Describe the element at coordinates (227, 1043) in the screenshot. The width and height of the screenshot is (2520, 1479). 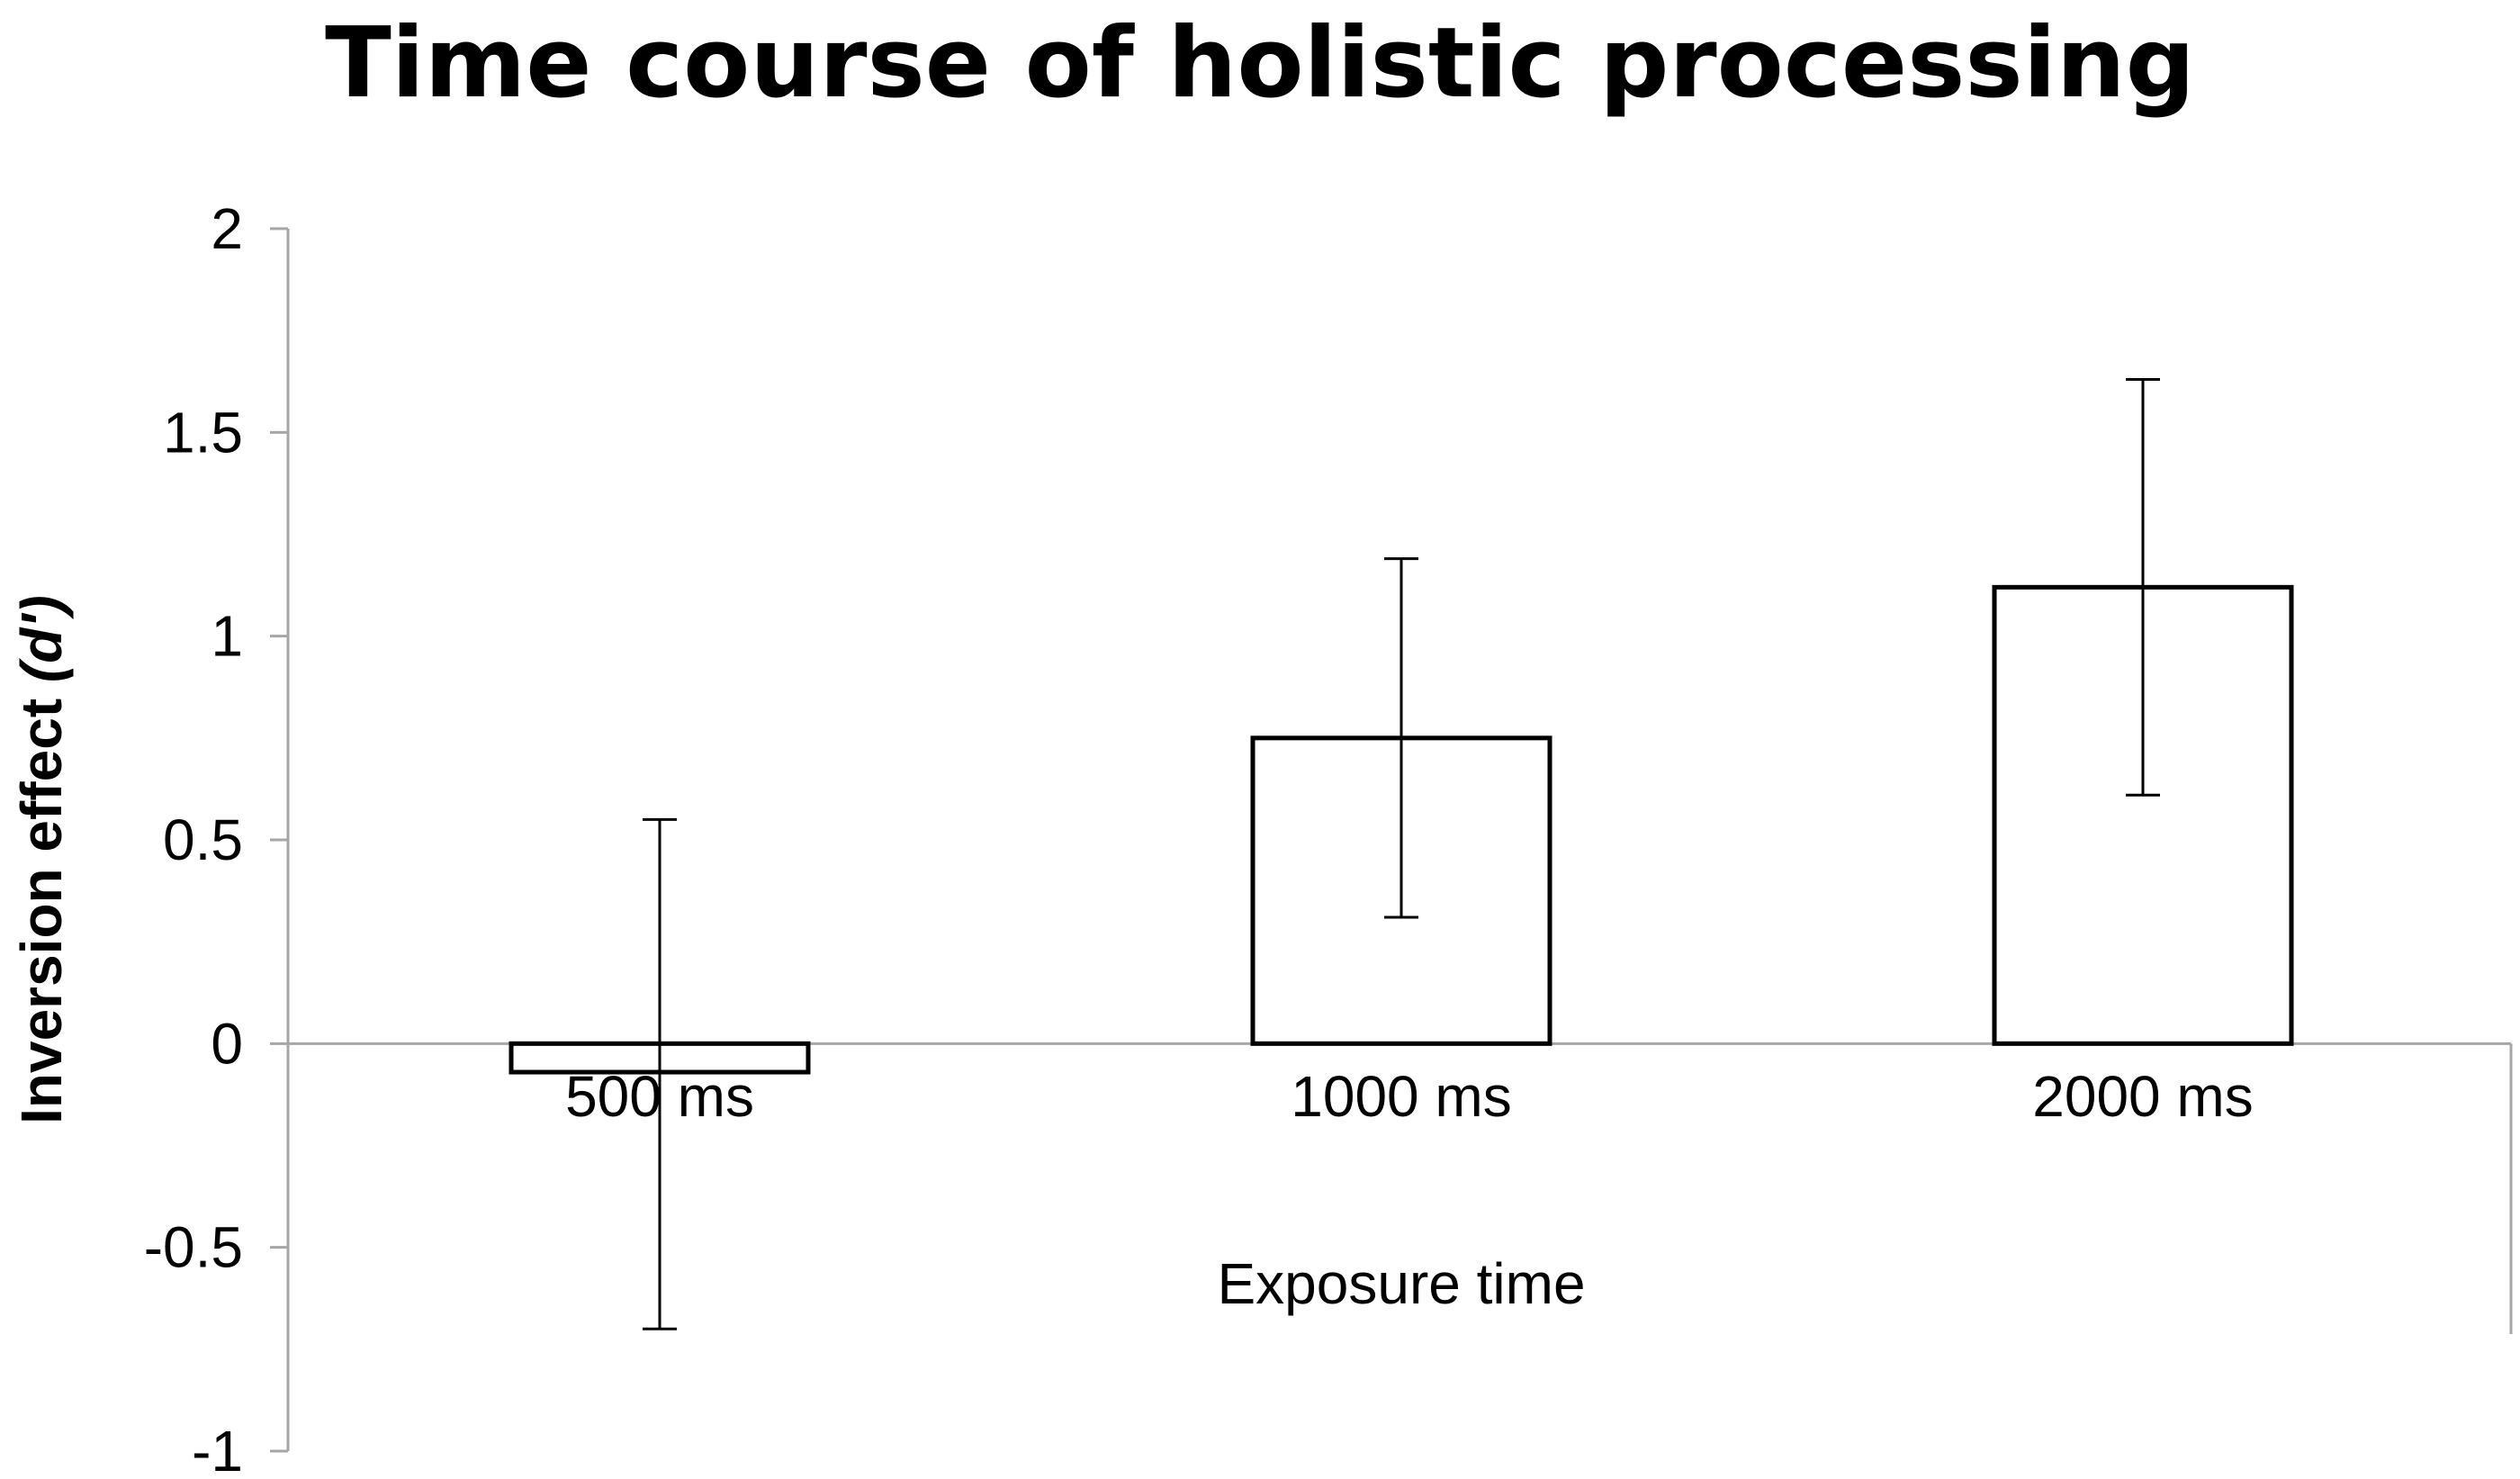
I see `y-tick-label: 0` at that location.